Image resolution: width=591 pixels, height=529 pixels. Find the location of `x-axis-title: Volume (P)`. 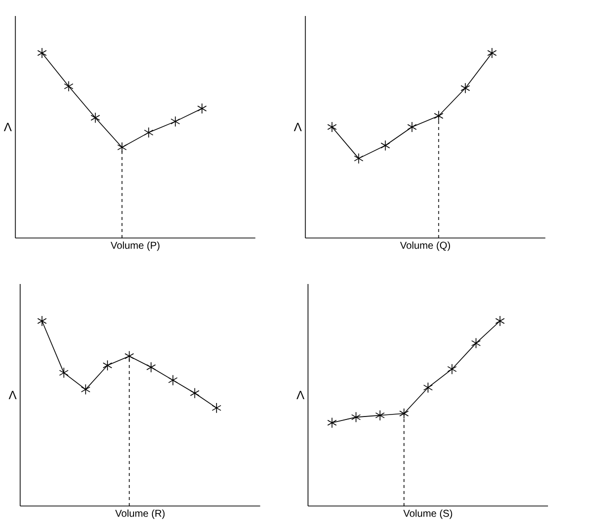

x-axis-title: Volume (P) is located at coordinates (135, 246).